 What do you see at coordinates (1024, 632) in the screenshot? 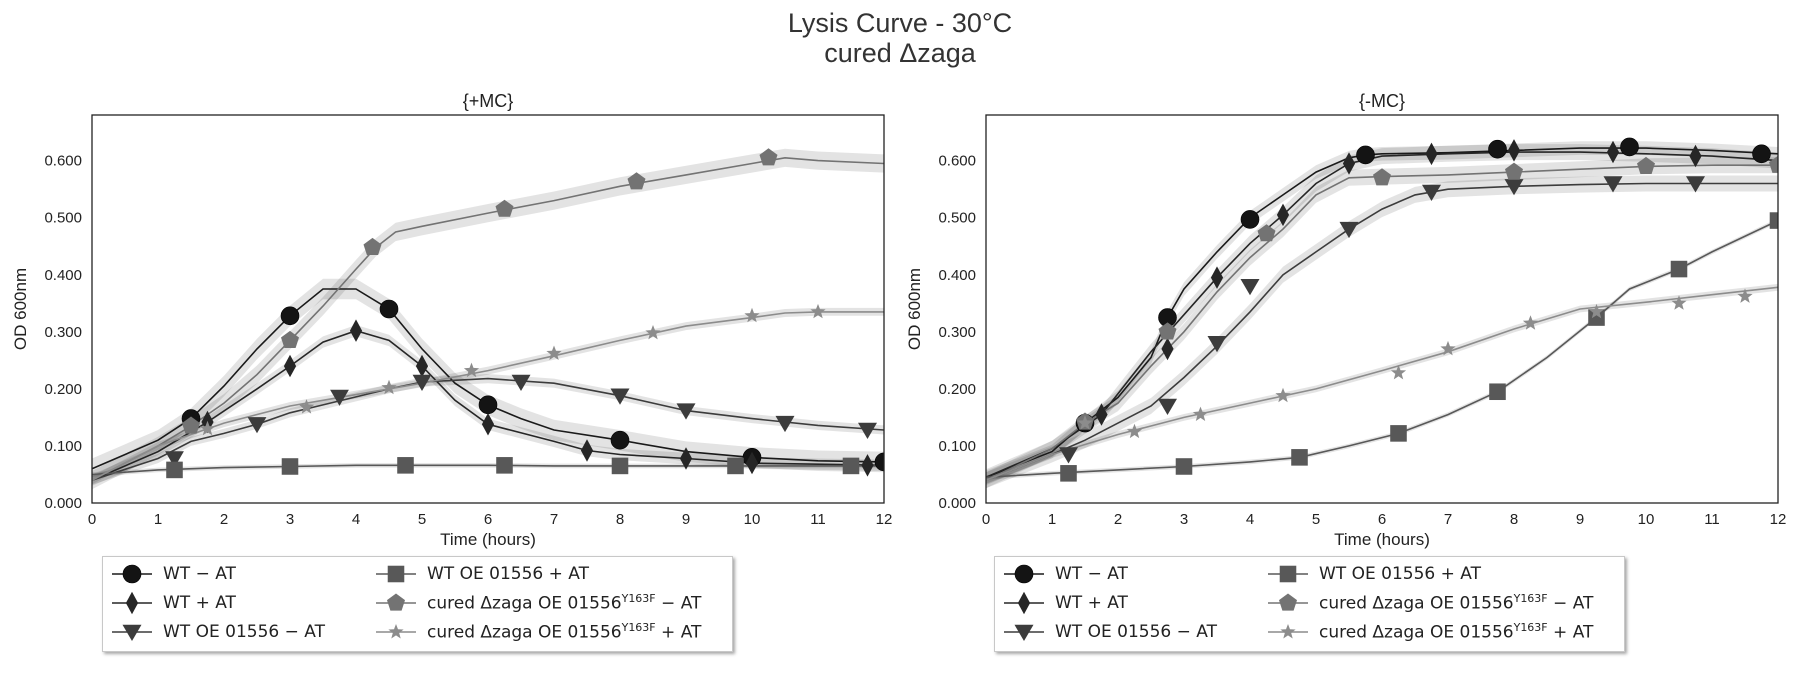
I see `triangle-marker-icon` at bounding box center [1024, 632].